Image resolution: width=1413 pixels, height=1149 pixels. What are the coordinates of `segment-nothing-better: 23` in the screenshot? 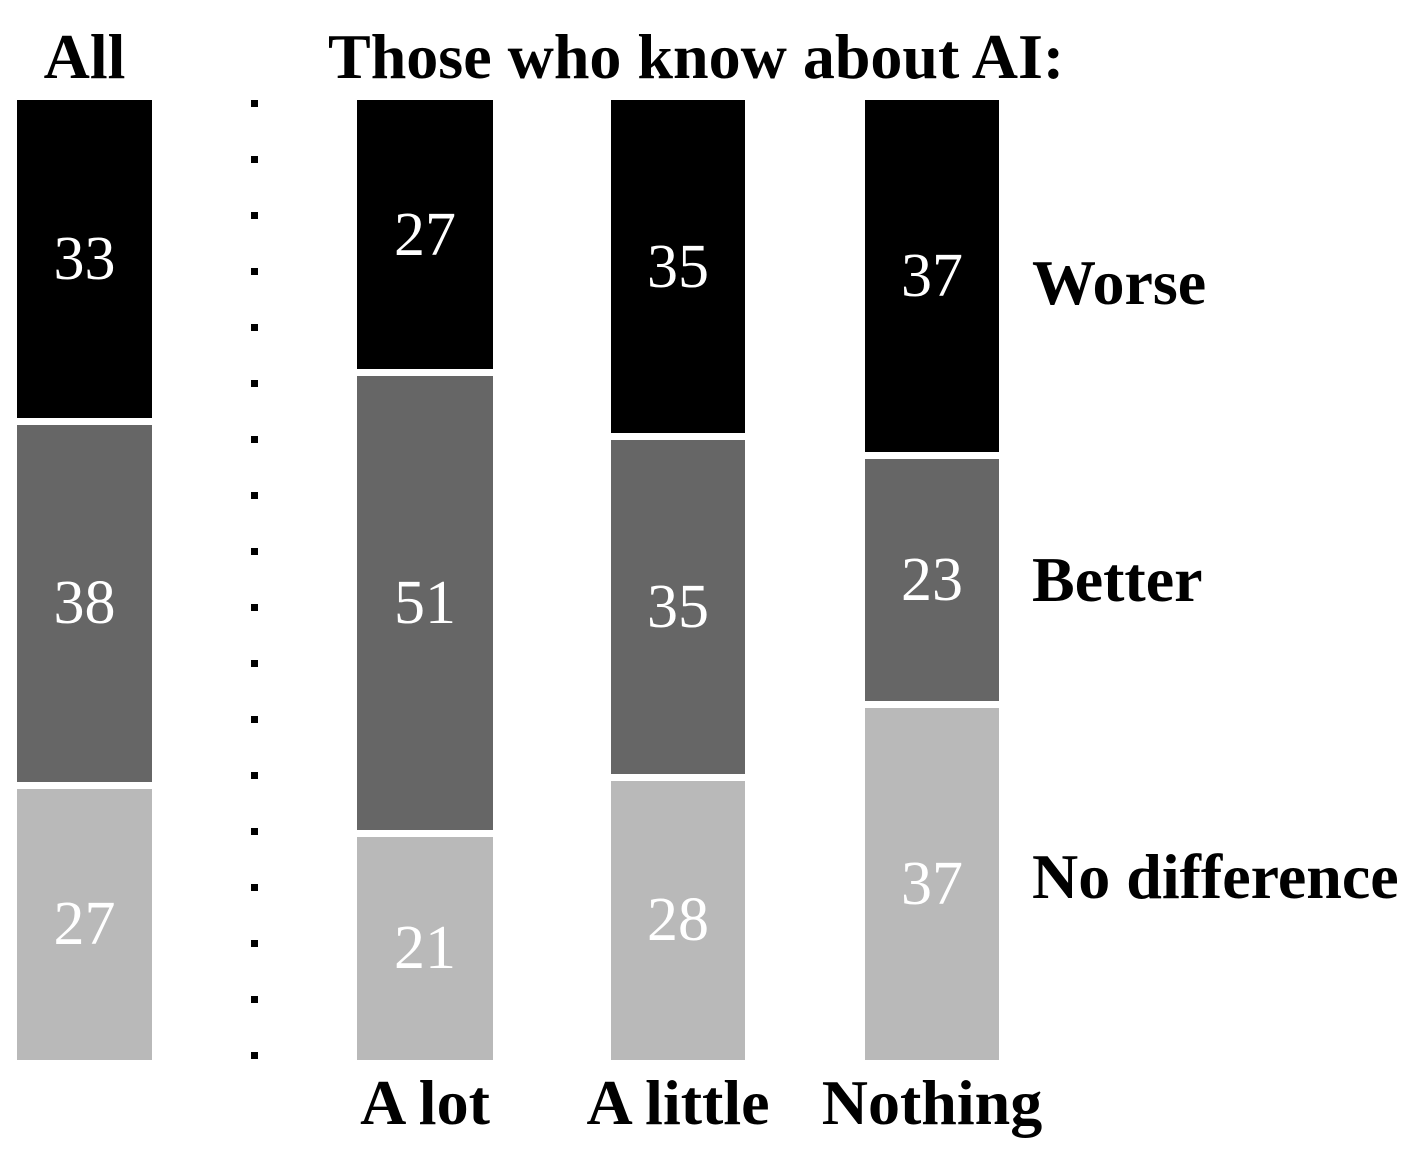 It's located at (932, 576).